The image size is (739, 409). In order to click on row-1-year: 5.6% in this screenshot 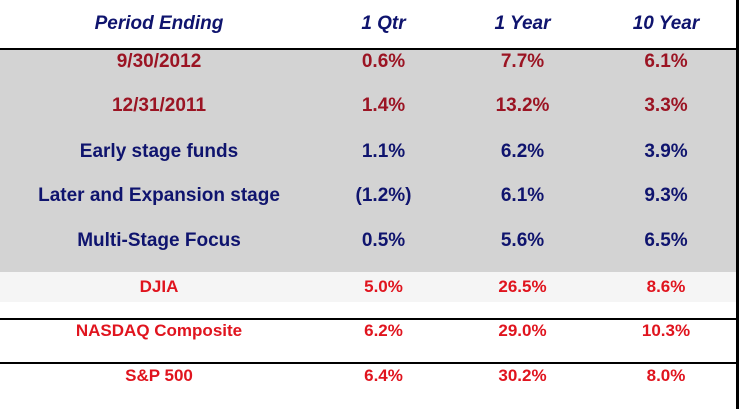, I will do `click(522, 240)`.